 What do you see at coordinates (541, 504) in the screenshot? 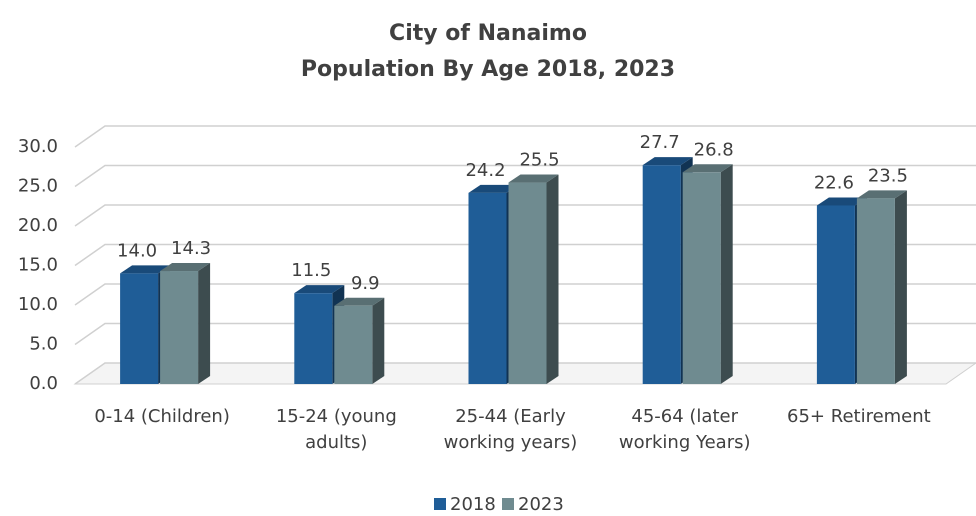
I see `legend-label: 2023` at bounding box center [541, 504].